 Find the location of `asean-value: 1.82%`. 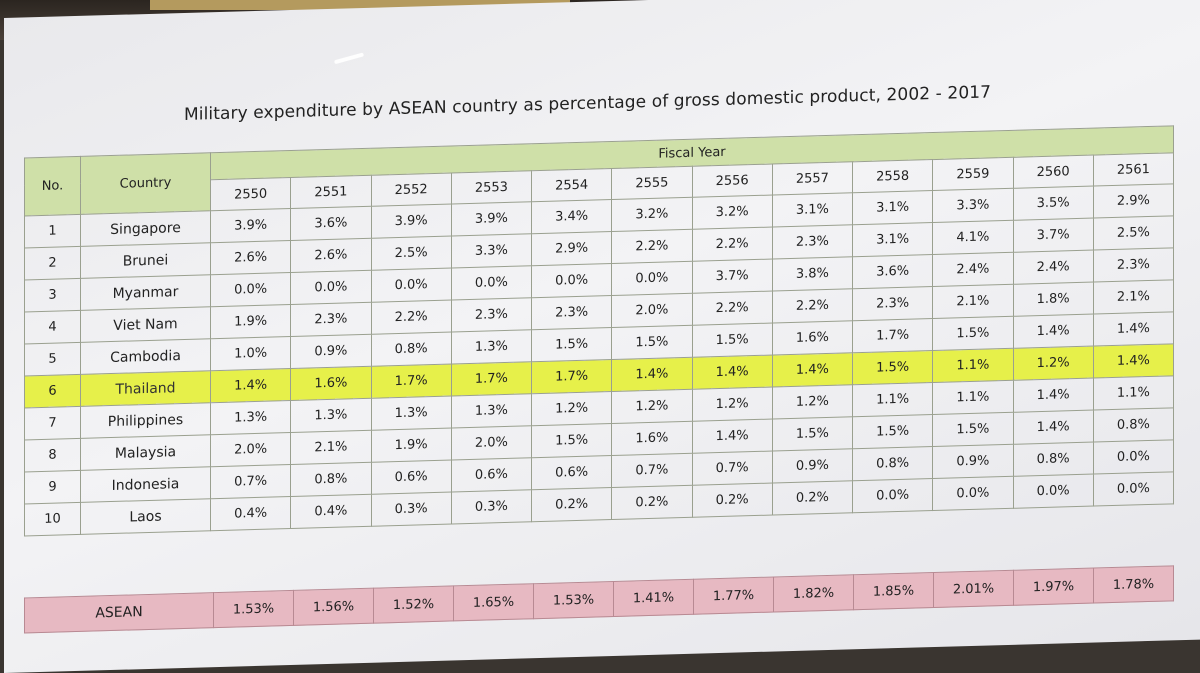

asean-value: 1.82% is located at coordinates (813, 593).